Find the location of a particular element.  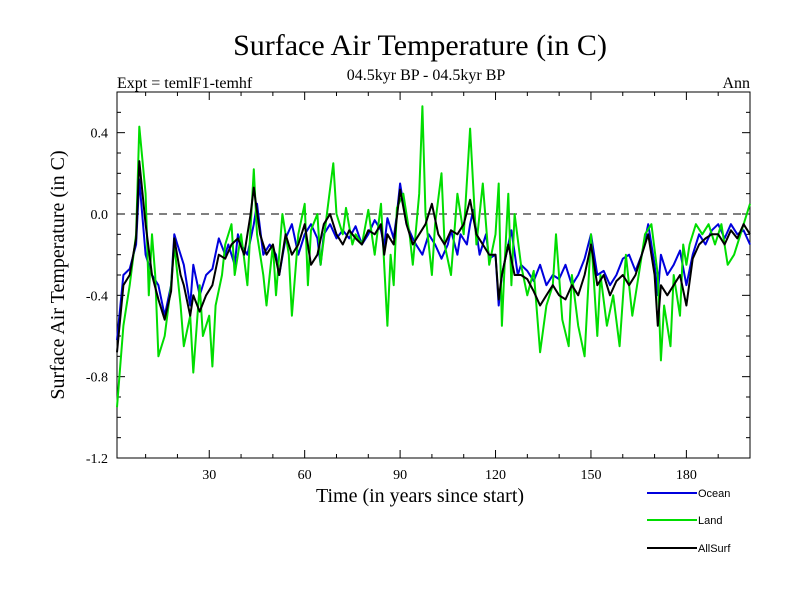

chart-title: Surface Air Temperature (in C) is located at coordinates (420, 45).